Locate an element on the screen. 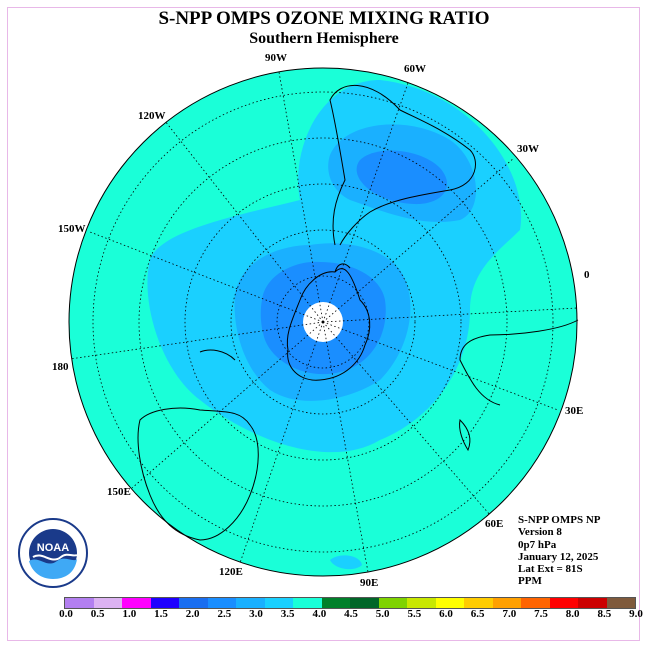 This screenshot has height=648, width=648. info-lat-ext: Lat Ext = 81S is located at coordinates (550, 569).